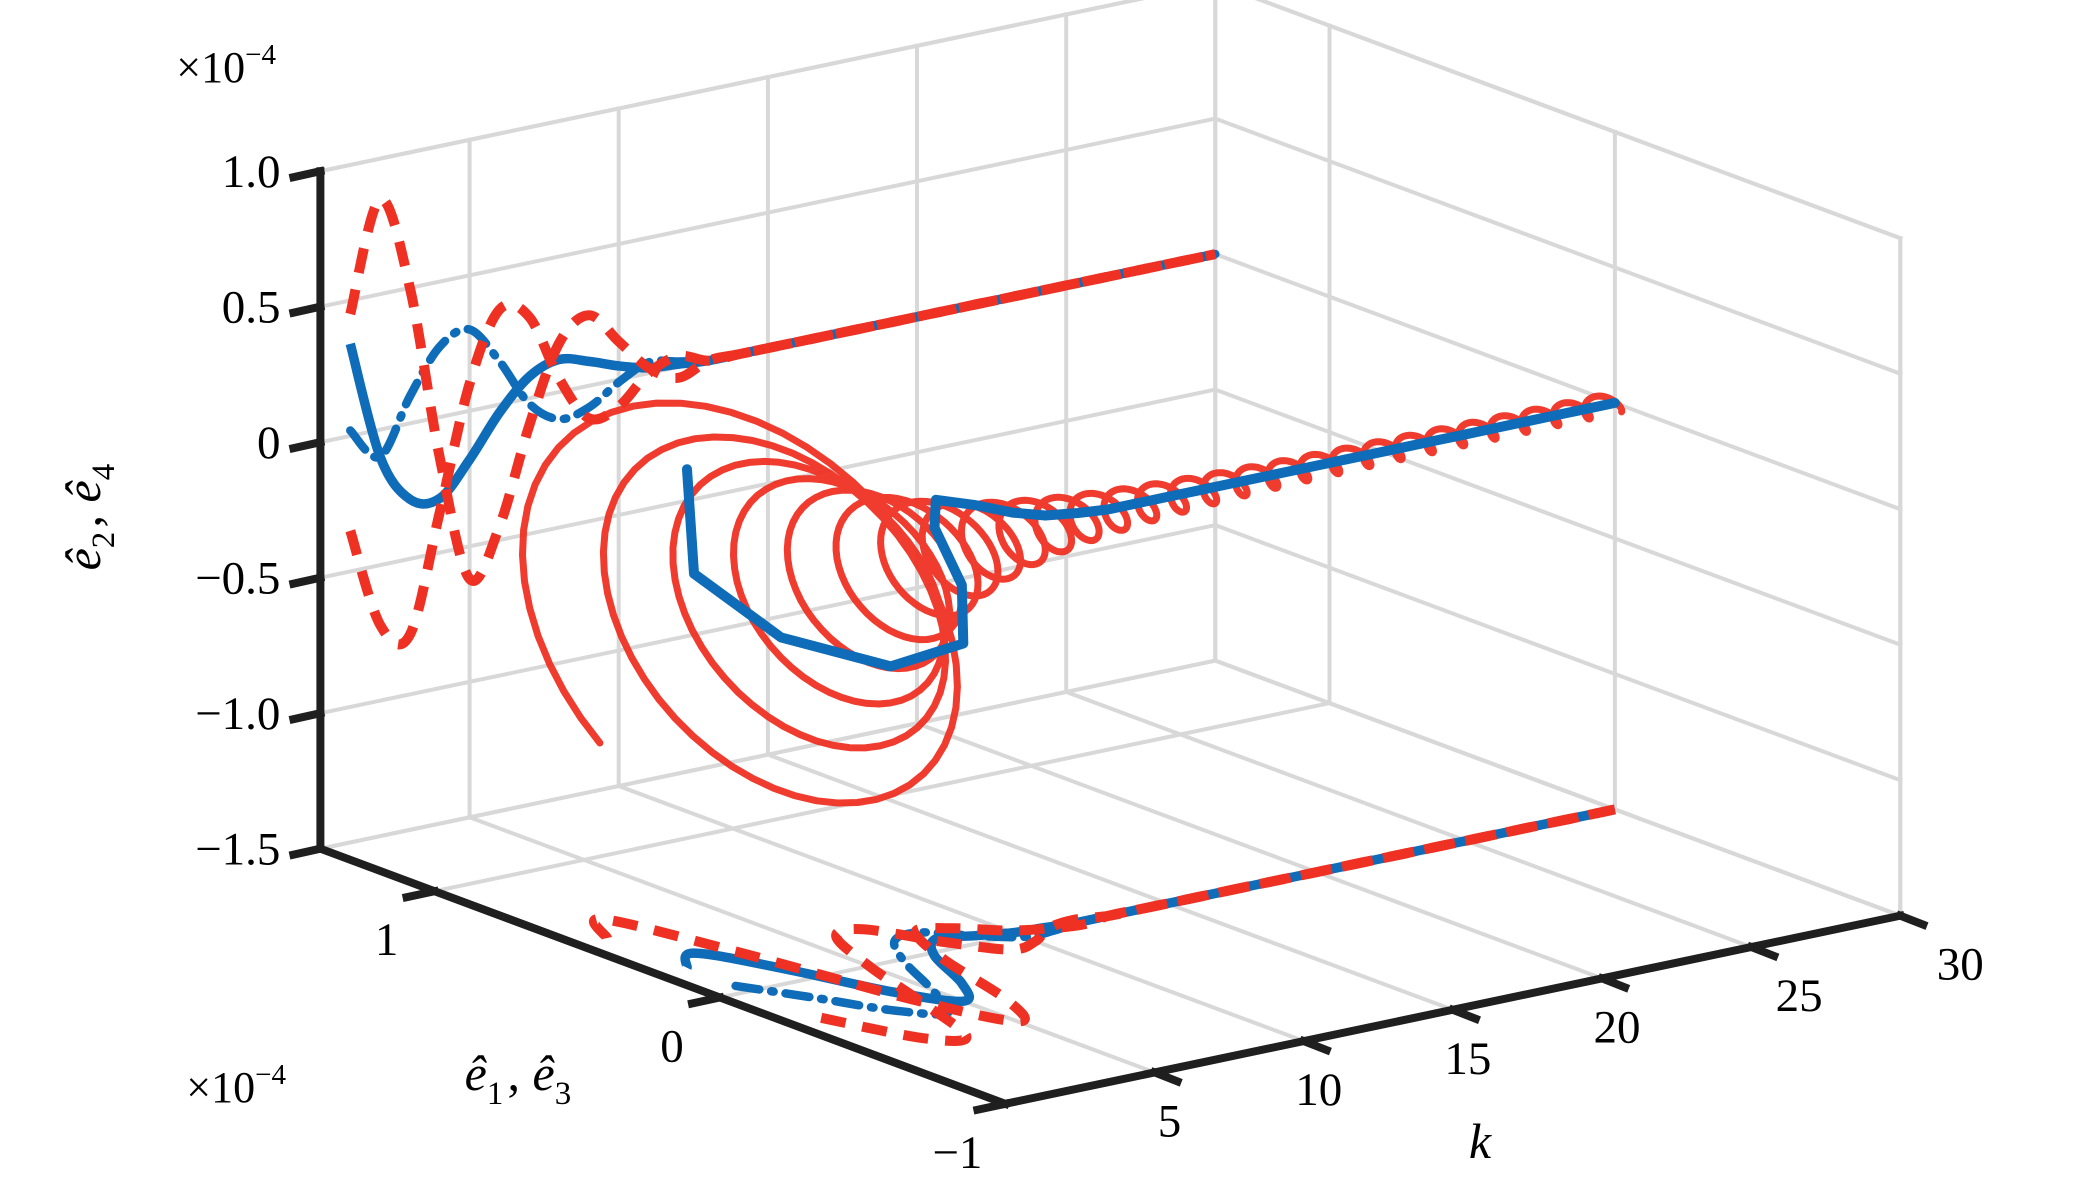 The width and height of the screenshot is (2079, 1189). Describe the element at coordinates (768, 755) in the screenshot. I see `edge-leftwall-floor` at that location.